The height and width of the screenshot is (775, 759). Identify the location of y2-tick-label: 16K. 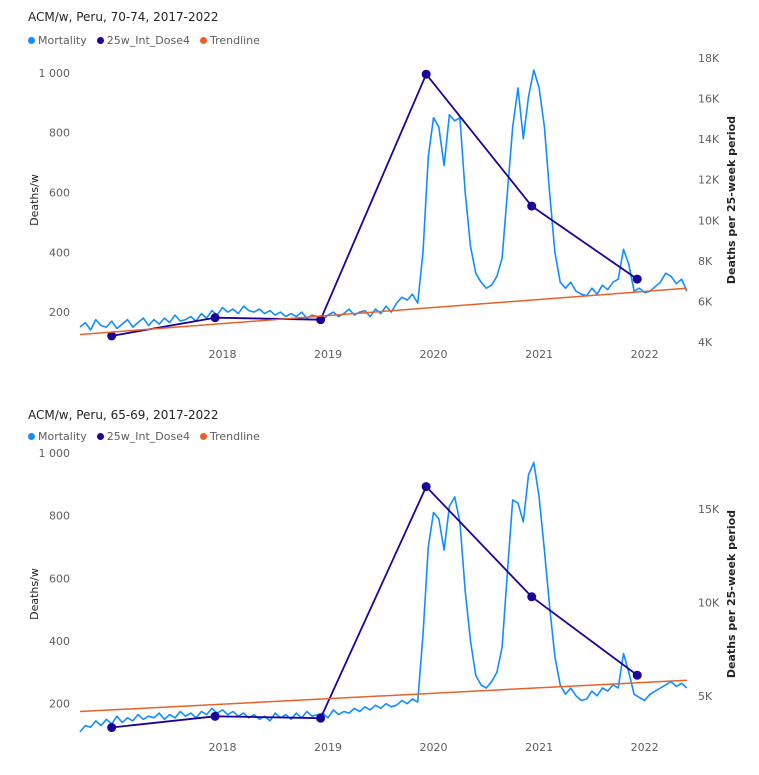
(709, 99).